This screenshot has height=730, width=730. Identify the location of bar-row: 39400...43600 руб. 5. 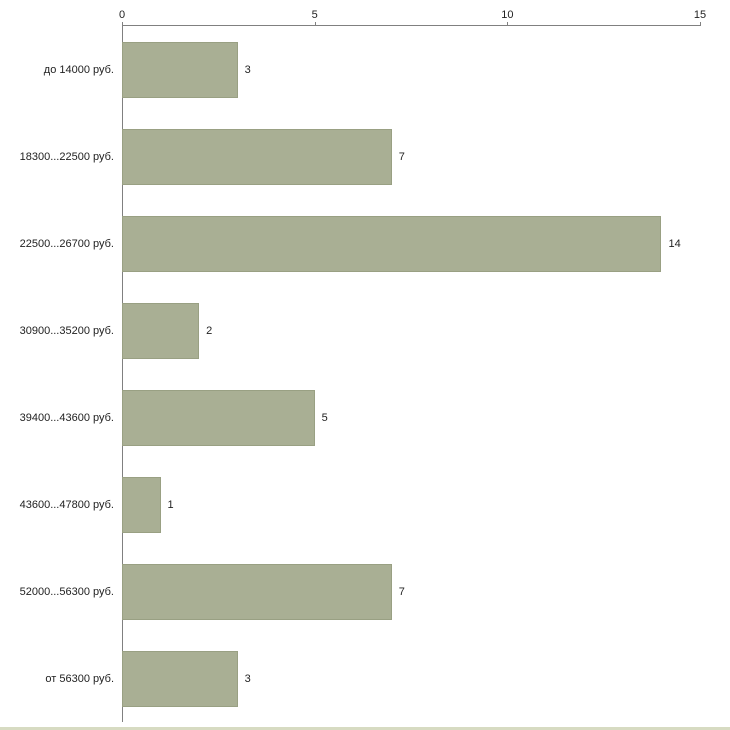
(365, 417).